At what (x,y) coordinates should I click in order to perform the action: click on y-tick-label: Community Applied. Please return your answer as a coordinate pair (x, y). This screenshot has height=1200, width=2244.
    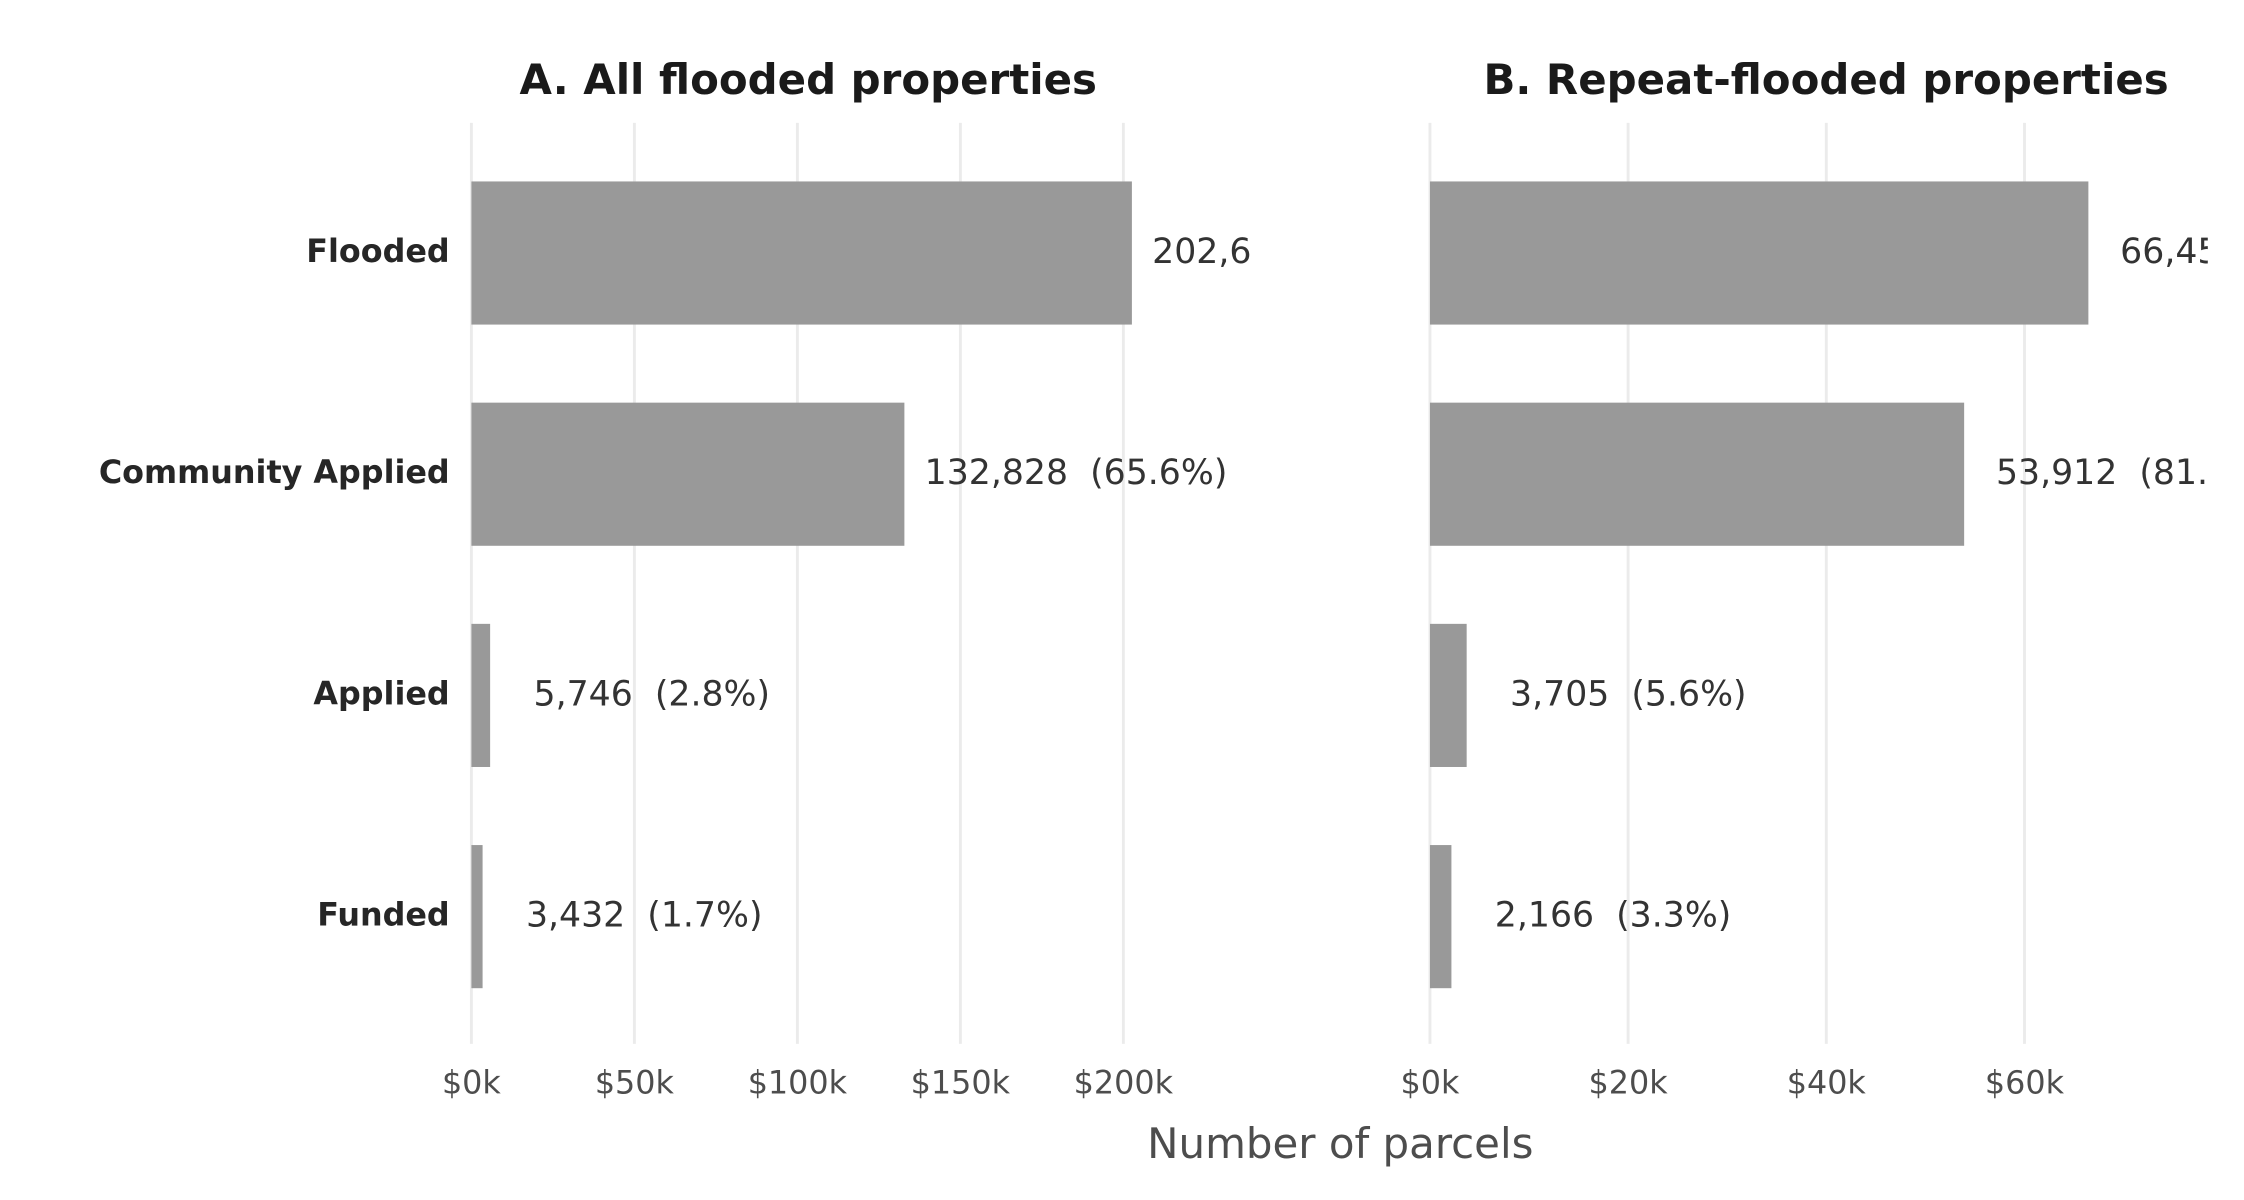
    Looking at the image, I should click on (274, 472).